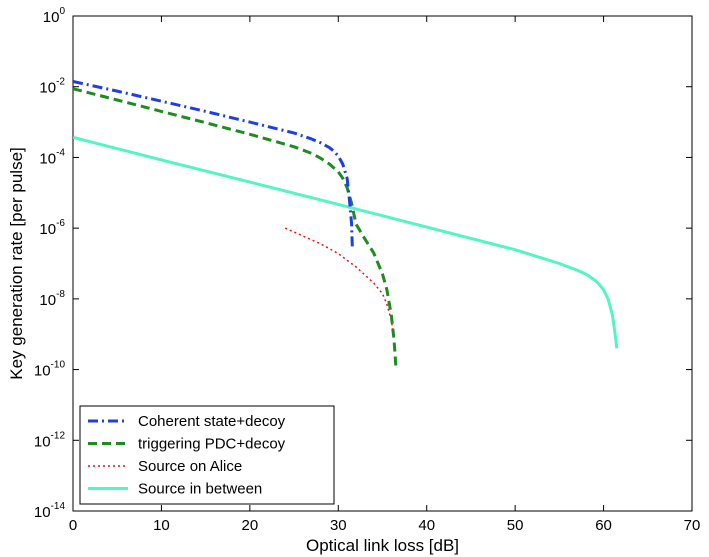 This screenshot has height=557, width=709. Describe the element at coordinates (338, 525) in the screenshot. I see `x-tick-label: 30` at that location.